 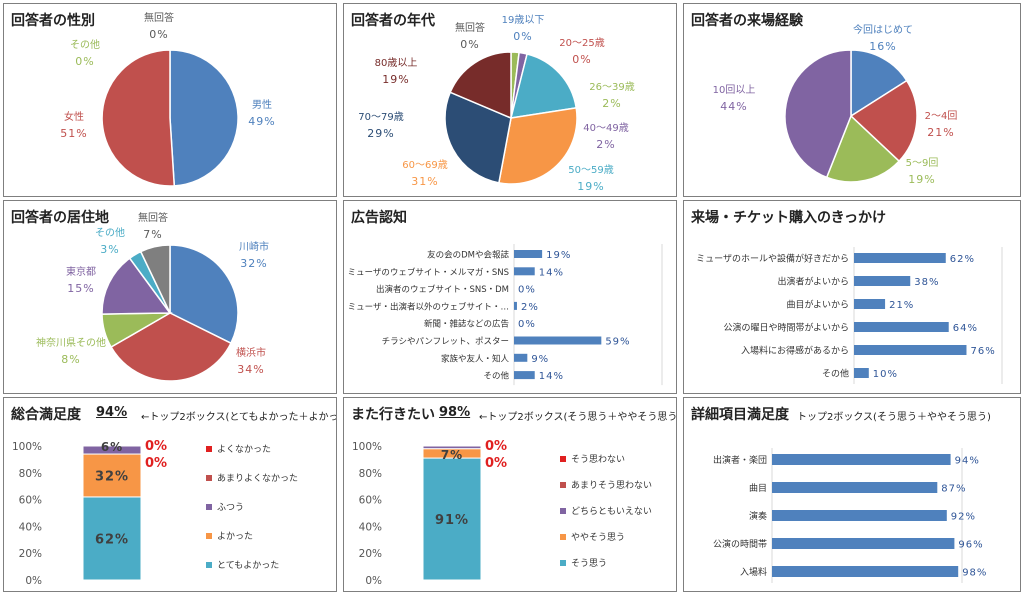 I want to click on slice-label: 26～39歳, so click(x=611, y=87).